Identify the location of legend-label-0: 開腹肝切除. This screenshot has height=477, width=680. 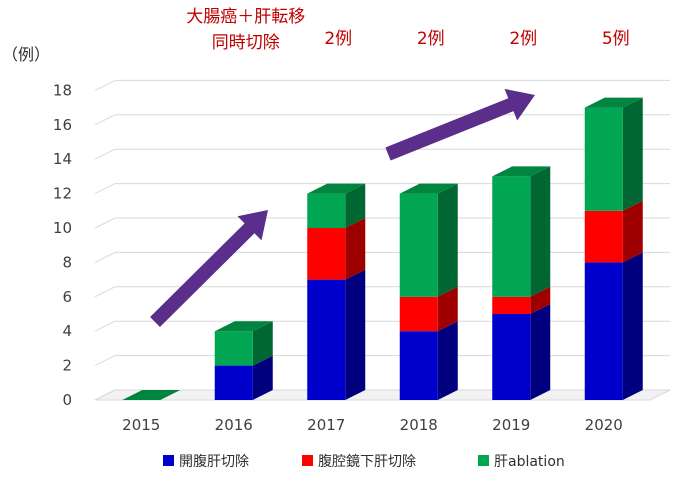
(214, 461).